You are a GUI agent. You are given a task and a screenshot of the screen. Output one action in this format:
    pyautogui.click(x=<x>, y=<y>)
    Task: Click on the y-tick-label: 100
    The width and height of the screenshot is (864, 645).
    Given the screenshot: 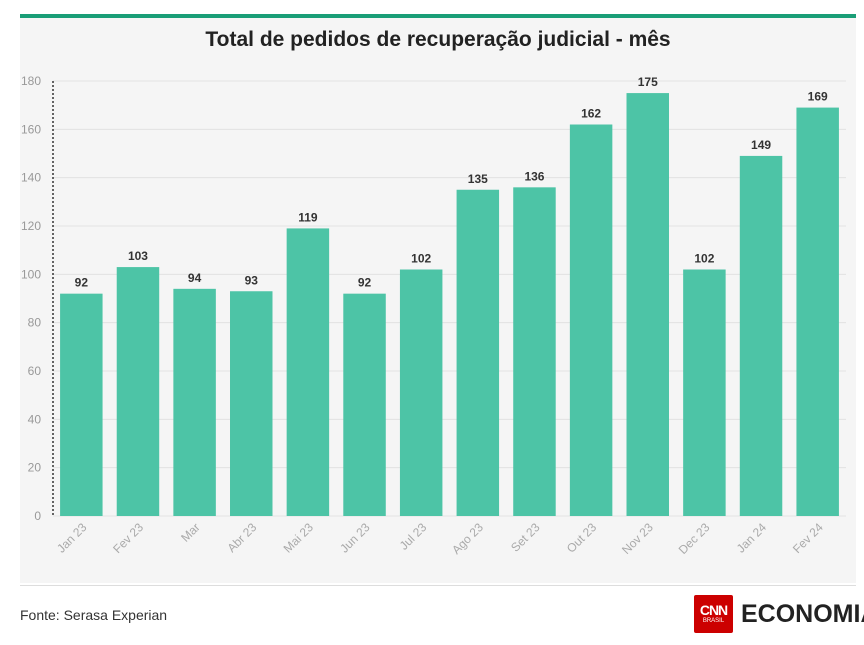 What is the action you would take?
    pyautogui.click(x=31, y=274)
    